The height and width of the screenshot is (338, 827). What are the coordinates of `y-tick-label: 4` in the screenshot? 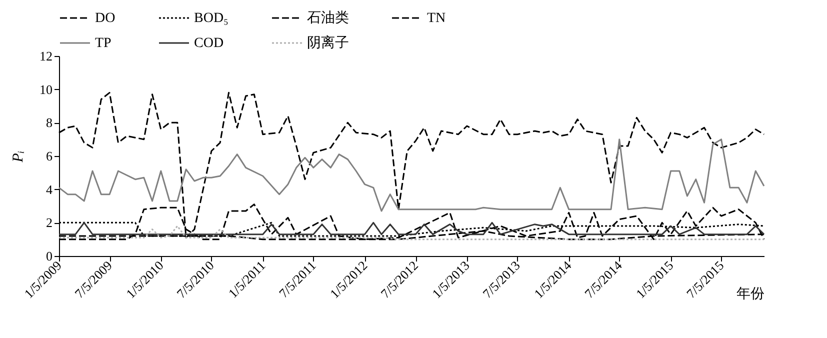 It's located at (49, 189).